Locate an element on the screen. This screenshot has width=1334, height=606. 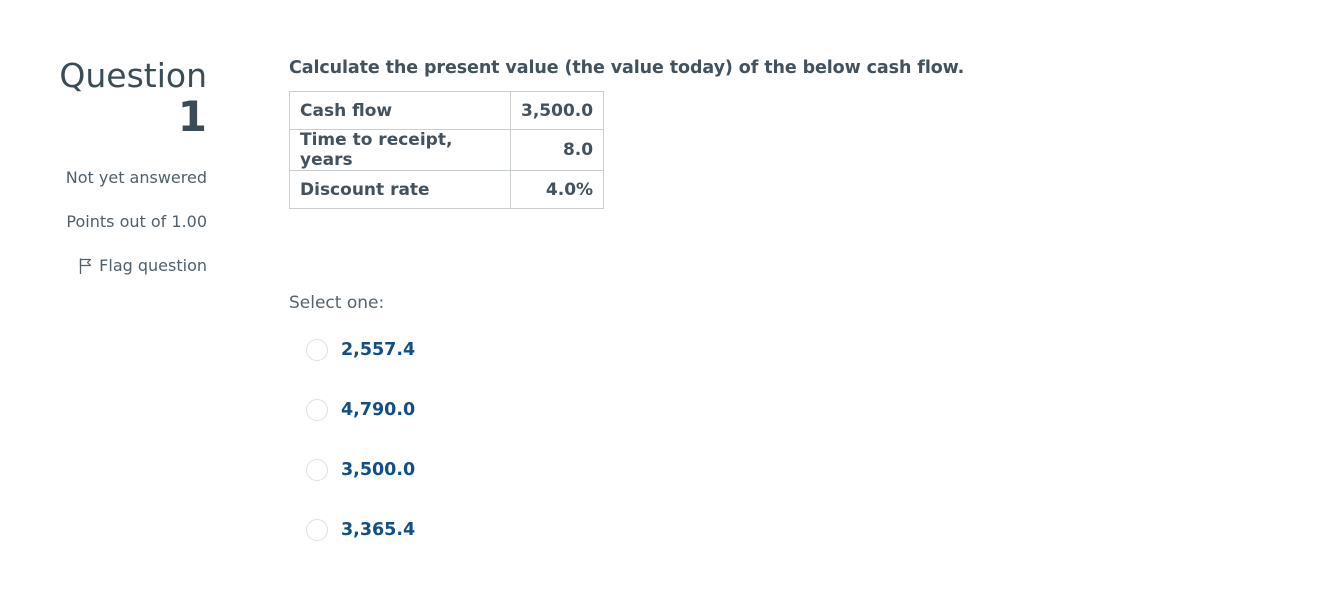
flag-icon is located at coordinates (85, 266).